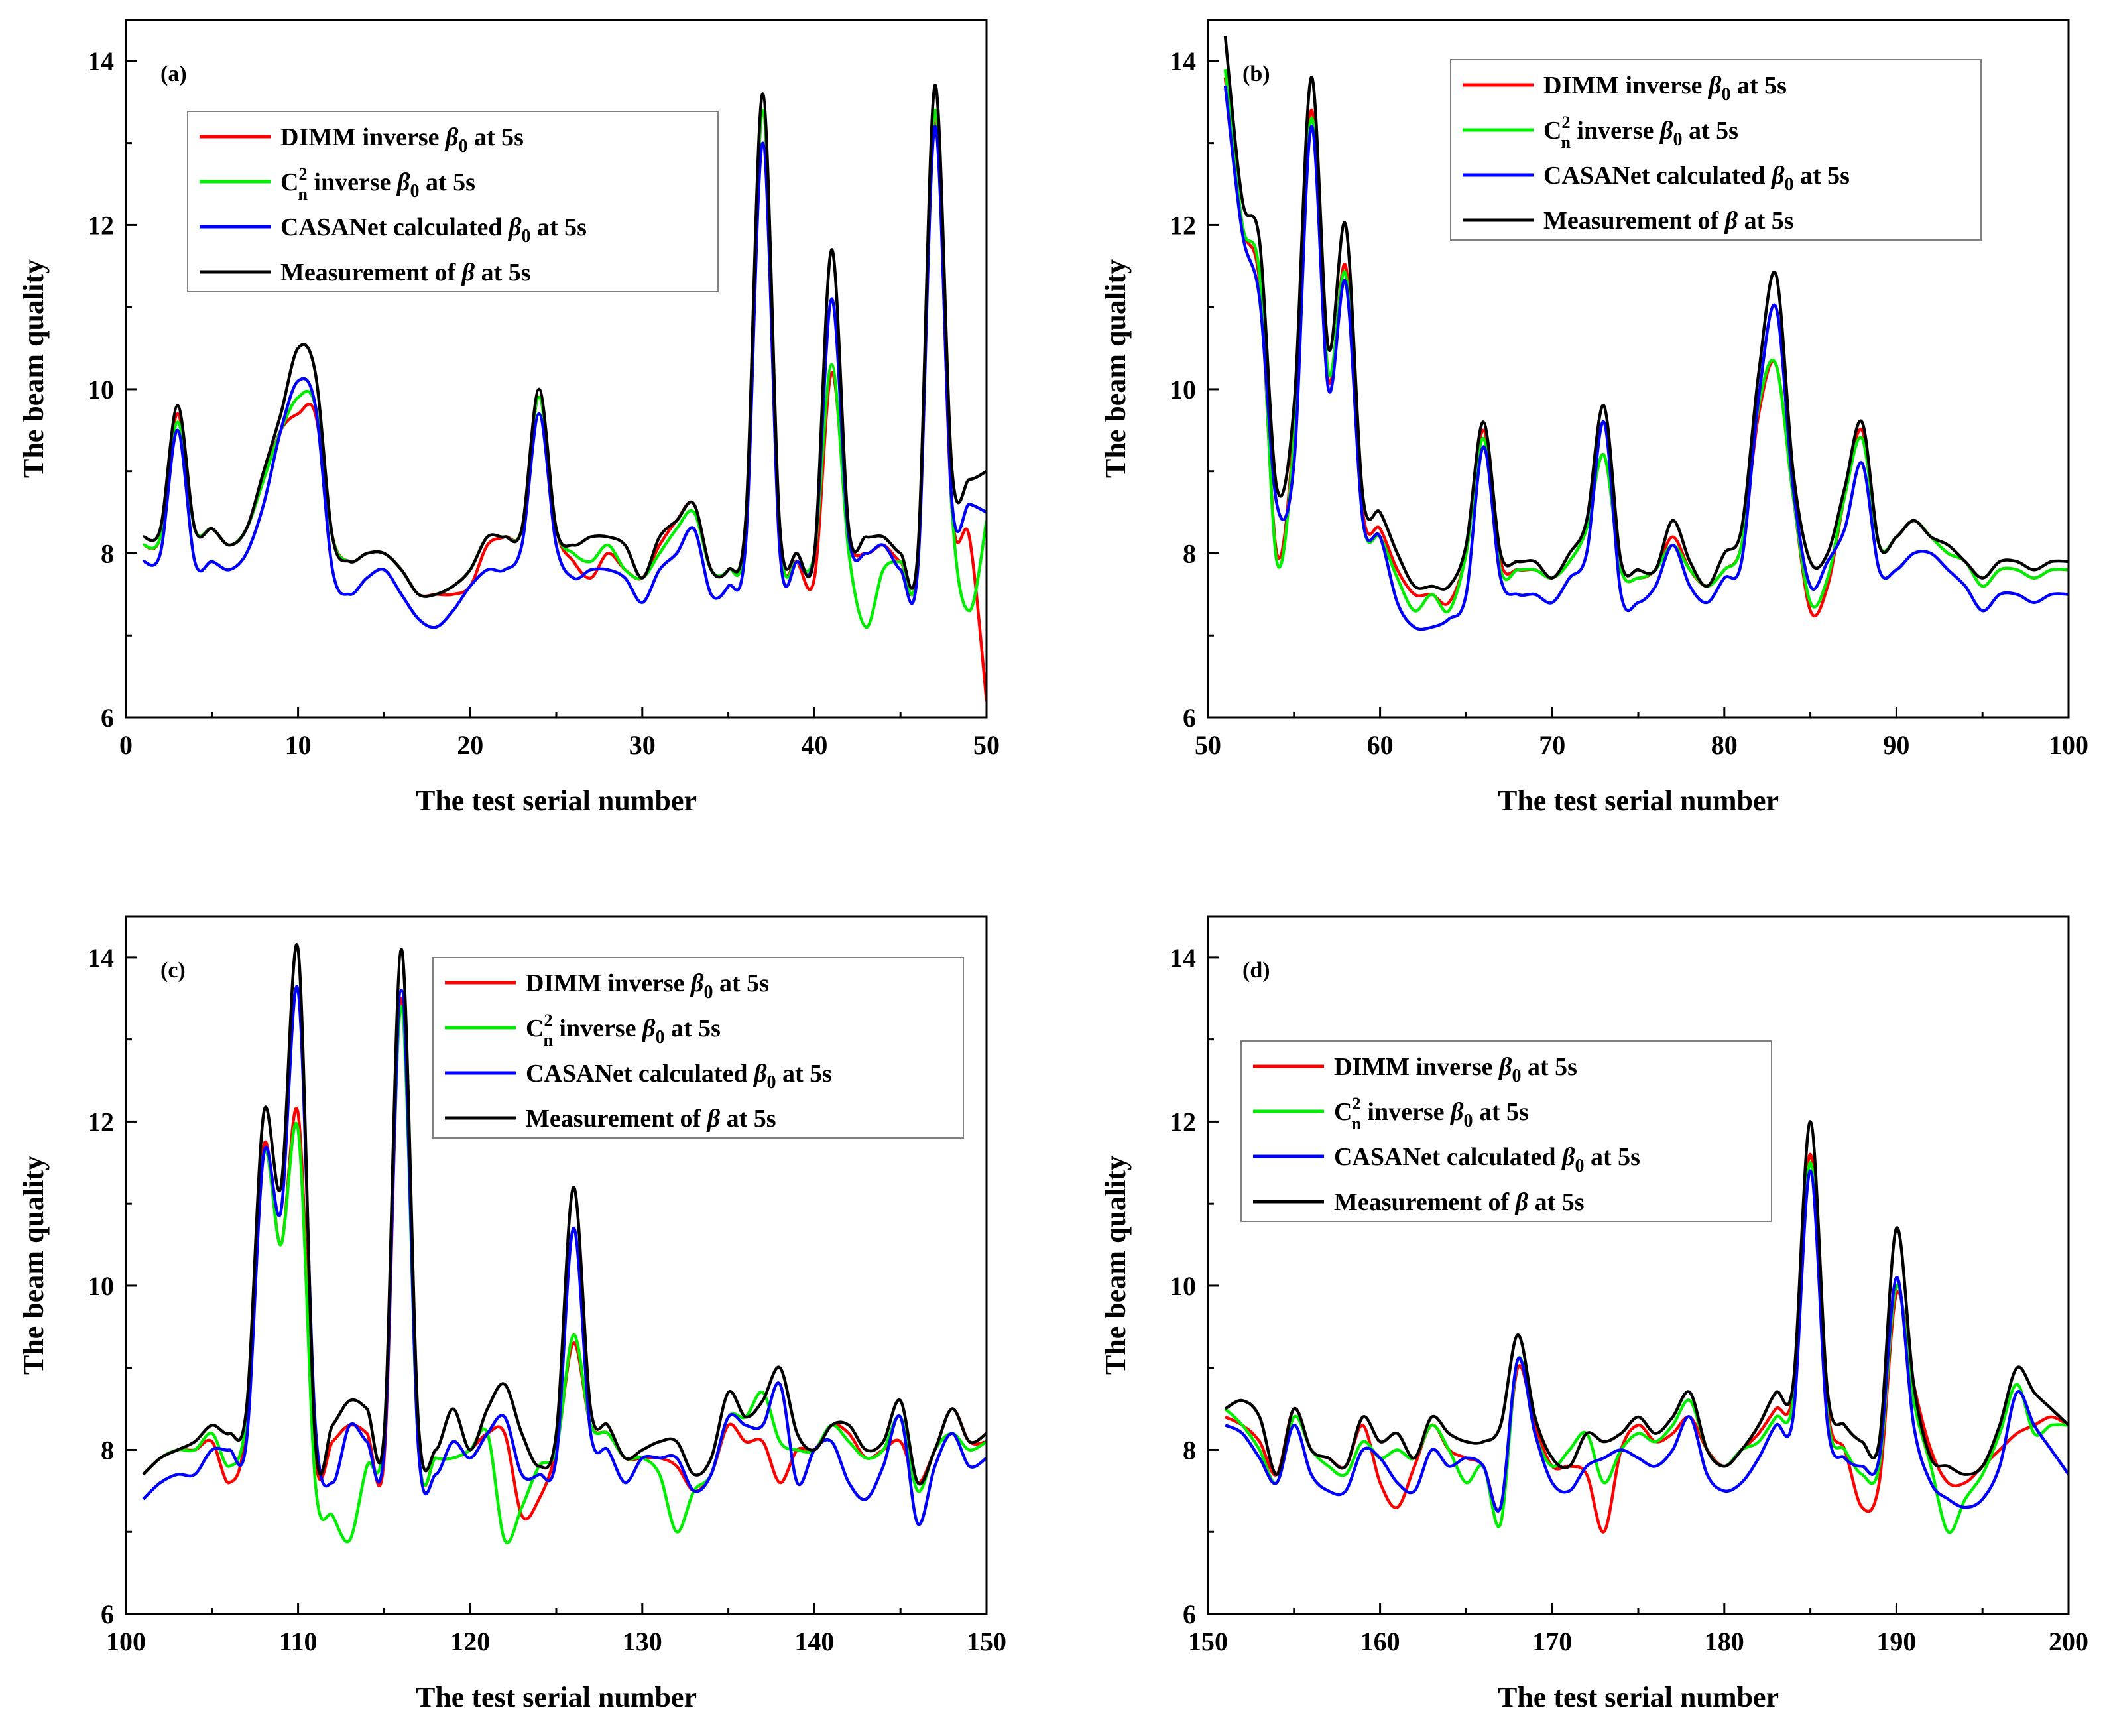 This screenshot has width=2107, height=1736. I want to click on x-tick-label: 120, so click(470, 1641).